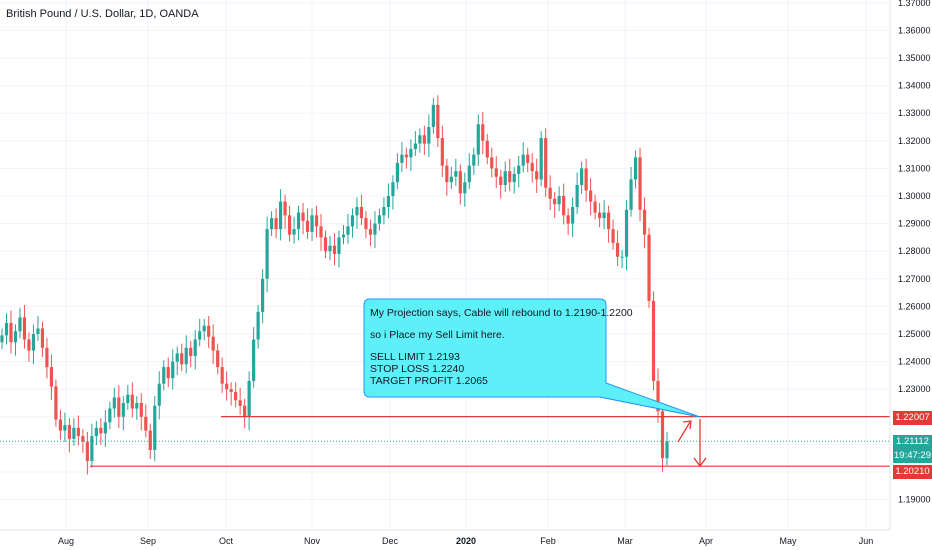  What do you see at coordinates (912, 442) in the screenshot?
I see `current-price-tag: 1.21112` at bounding box center [912, 442].